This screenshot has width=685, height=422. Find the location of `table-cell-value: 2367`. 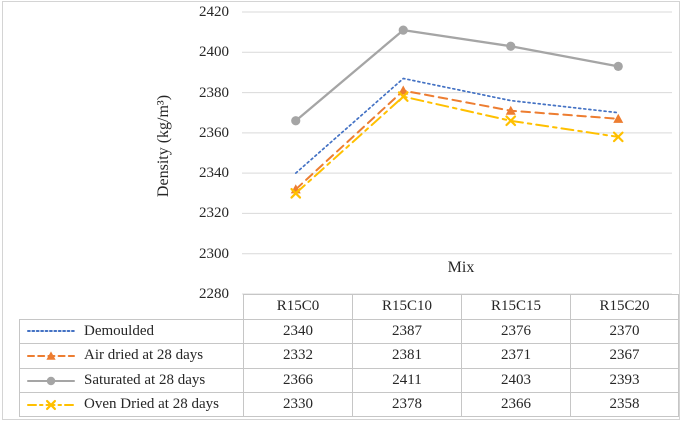

table-cell-value: 2367 is located at coordinates (624, 355).